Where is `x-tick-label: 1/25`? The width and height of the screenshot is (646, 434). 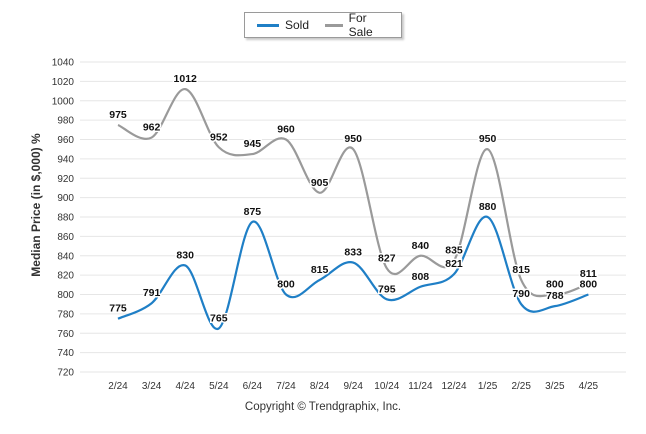
x-tick-label: 1/25 is located at coordinates (488, 386).